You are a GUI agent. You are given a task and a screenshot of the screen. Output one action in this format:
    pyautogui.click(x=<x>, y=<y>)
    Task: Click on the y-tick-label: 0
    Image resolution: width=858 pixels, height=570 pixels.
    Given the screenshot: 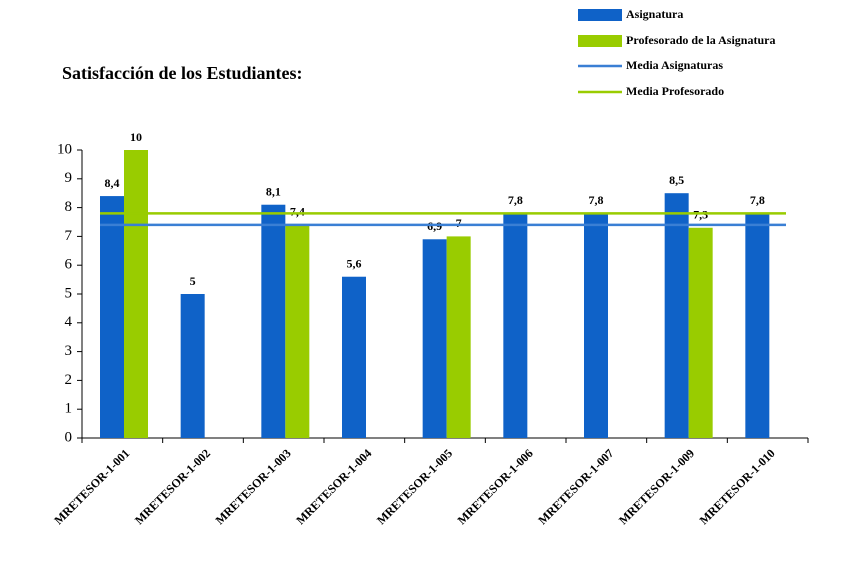 What is the action you would take?
    pyautogui.click(x=69, y=437)
    